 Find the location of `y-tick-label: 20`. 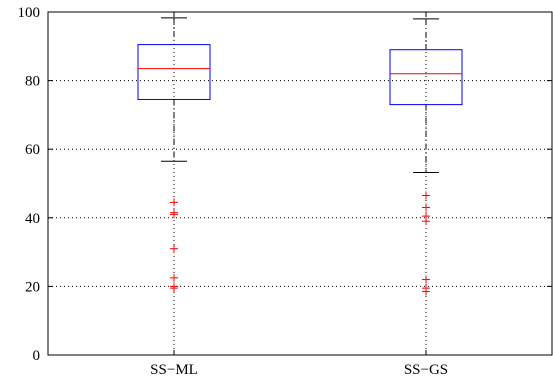

y-tick-label: 20 is located at coordinates (32, 287).